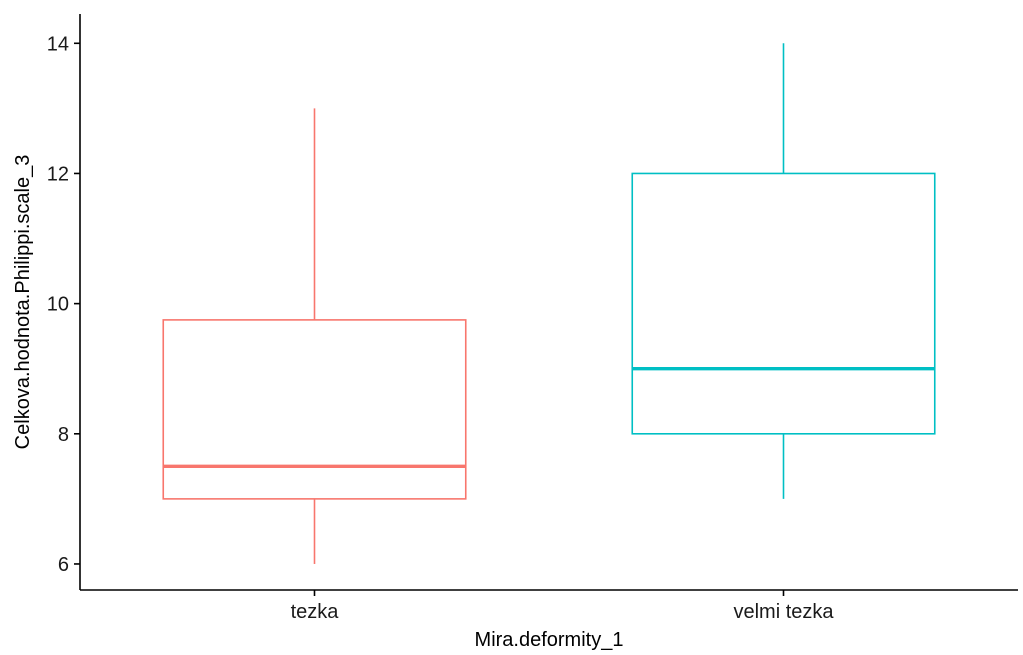 This screenshot has height=655, width=1023. I want to click on x-tick-label: velmi tezka, so click(783, 612).